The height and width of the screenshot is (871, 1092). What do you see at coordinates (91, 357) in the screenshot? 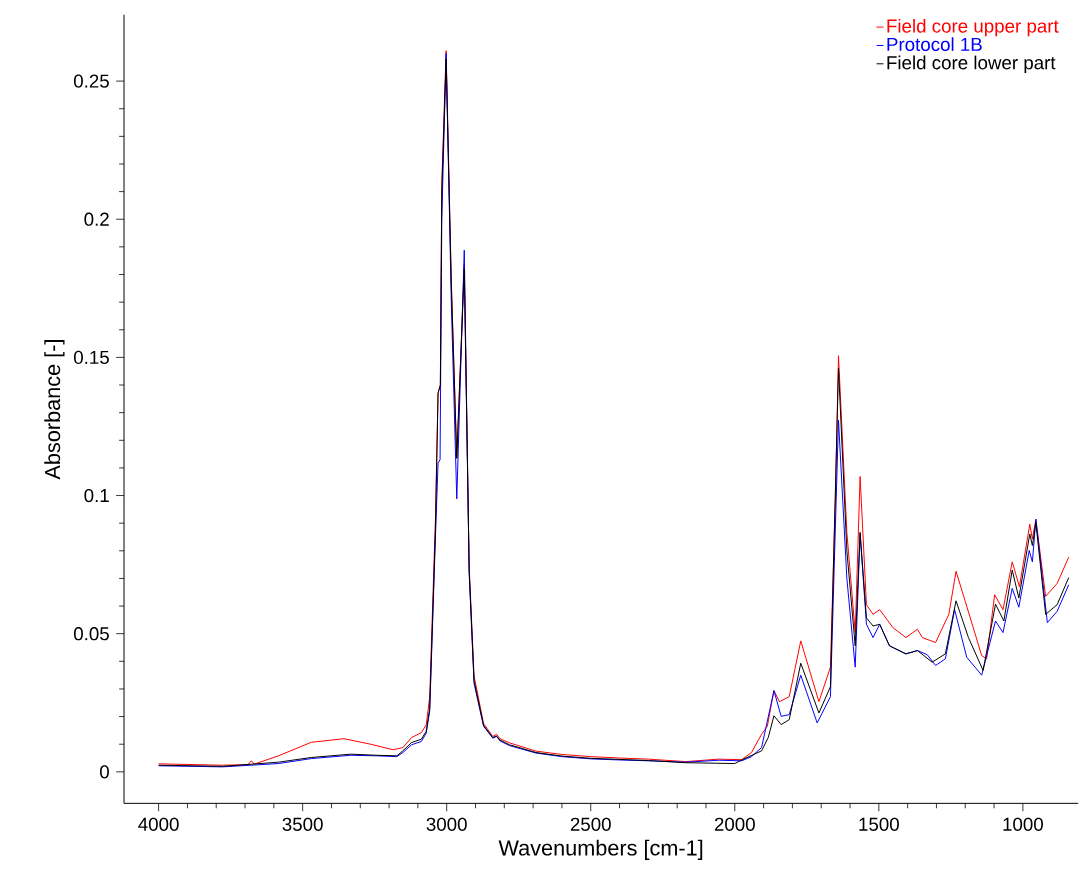
I see `y-tick-label: 0.15` at bounding box center [91, 357].